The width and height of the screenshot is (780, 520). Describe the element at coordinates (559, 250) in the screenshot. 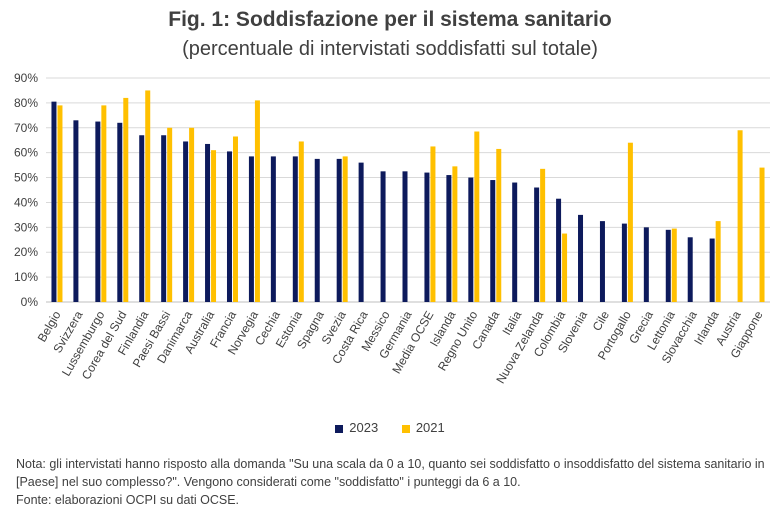

I see `bar-2023-colombia` at that location.